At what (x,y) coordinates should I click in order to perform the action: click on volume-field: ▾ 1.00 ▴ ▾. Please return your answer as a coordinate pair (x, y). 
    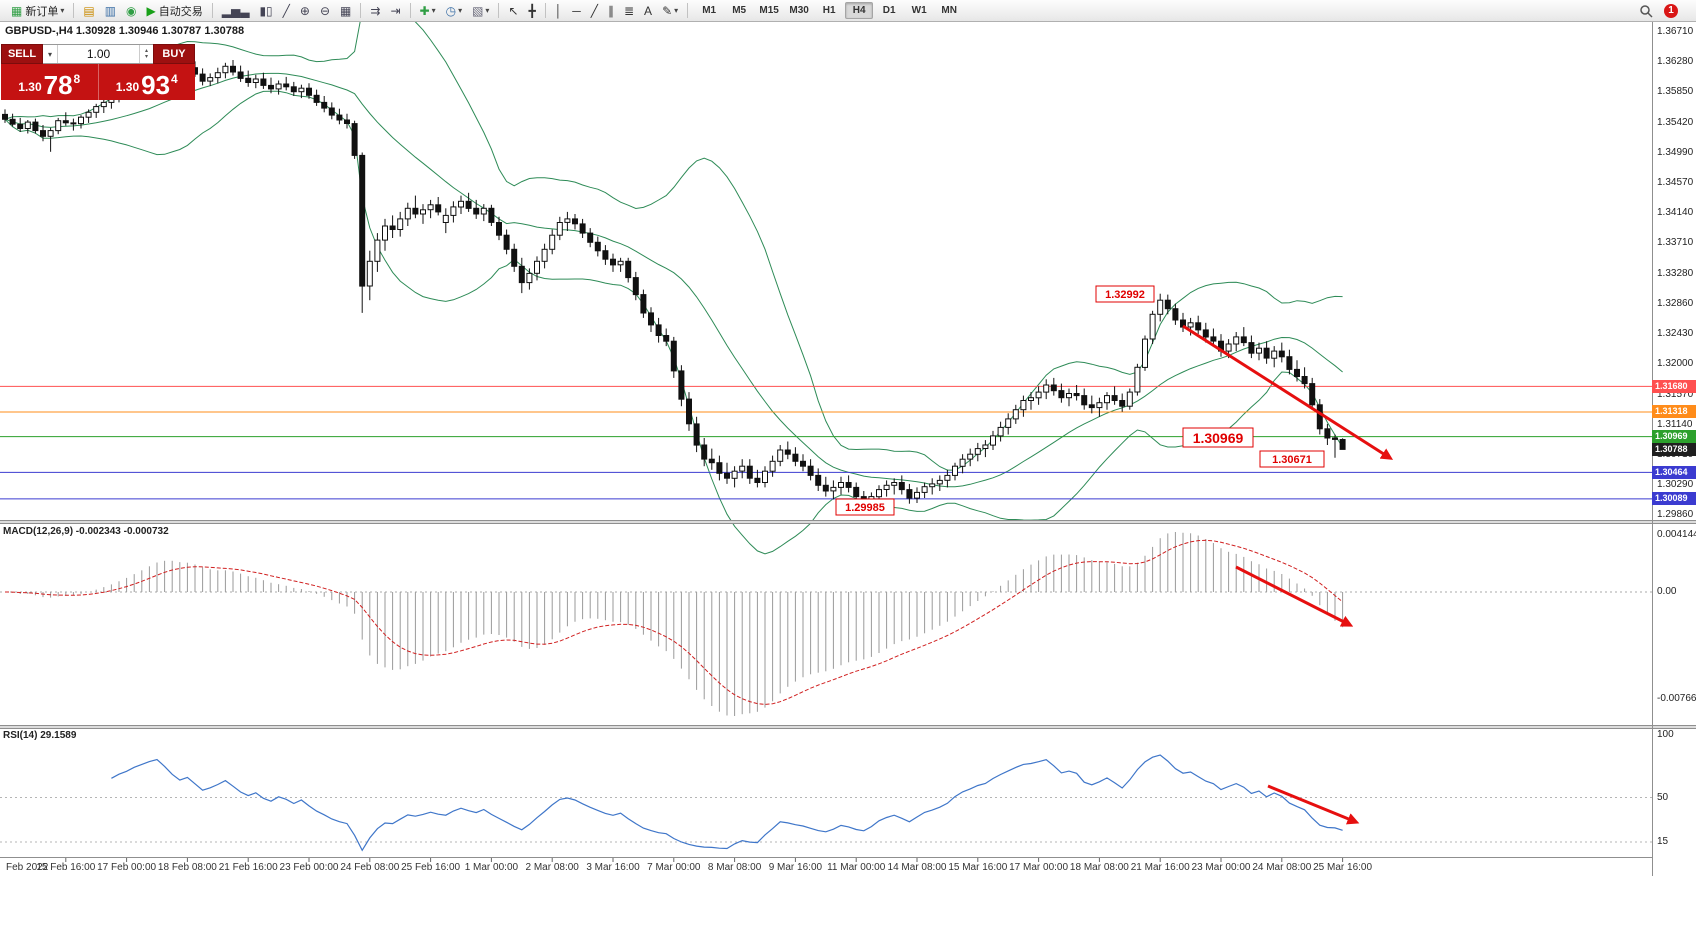
    Looking at the image, I should click on (98, 54).